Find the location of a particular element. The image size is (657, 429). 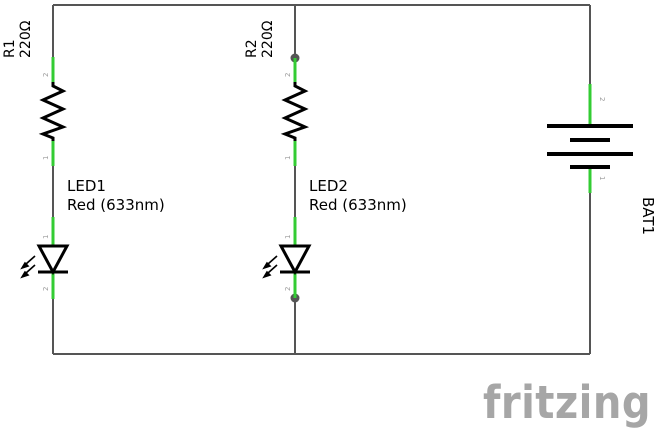

bat1-name-label: BAT1 is located at coordinates (648, 216).